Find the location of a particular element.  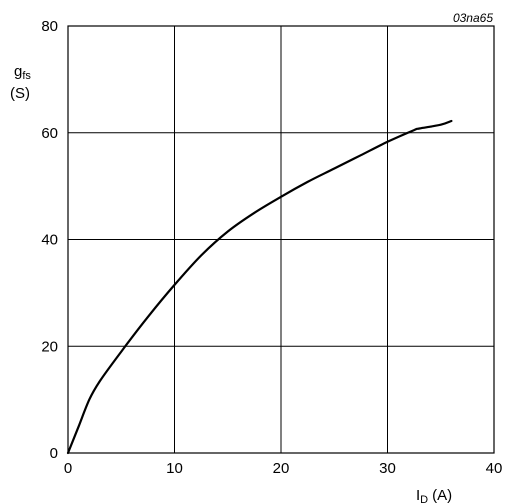

y-tick-label: 0 is located at coordinates (54, 453).